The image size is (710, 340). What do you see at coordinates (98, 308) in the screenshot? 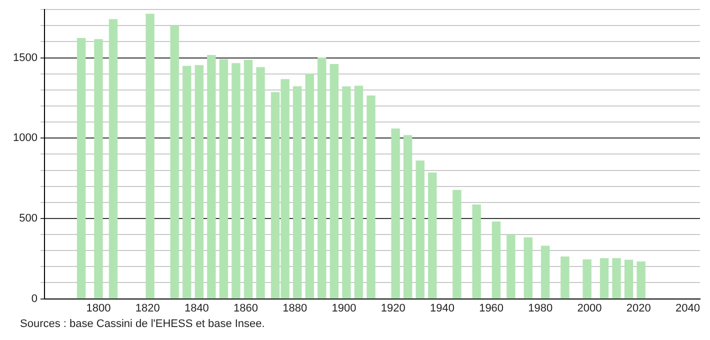
I see `x-tick-label: 1800` at bounding box center [98, 308].